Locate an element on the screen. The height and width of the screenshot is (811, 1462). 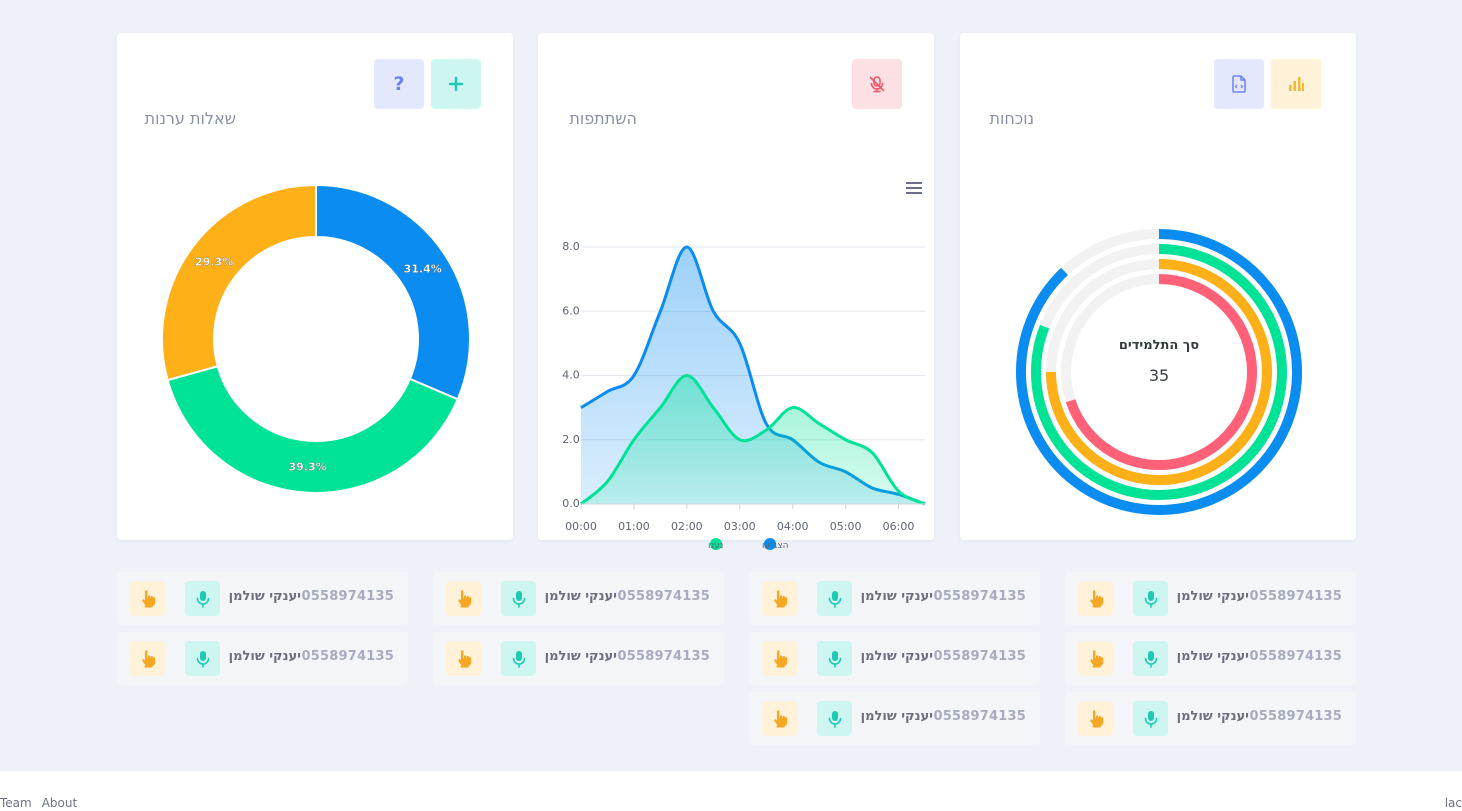
y-tick-label: 6.0 is located at coordinates (571, 310).